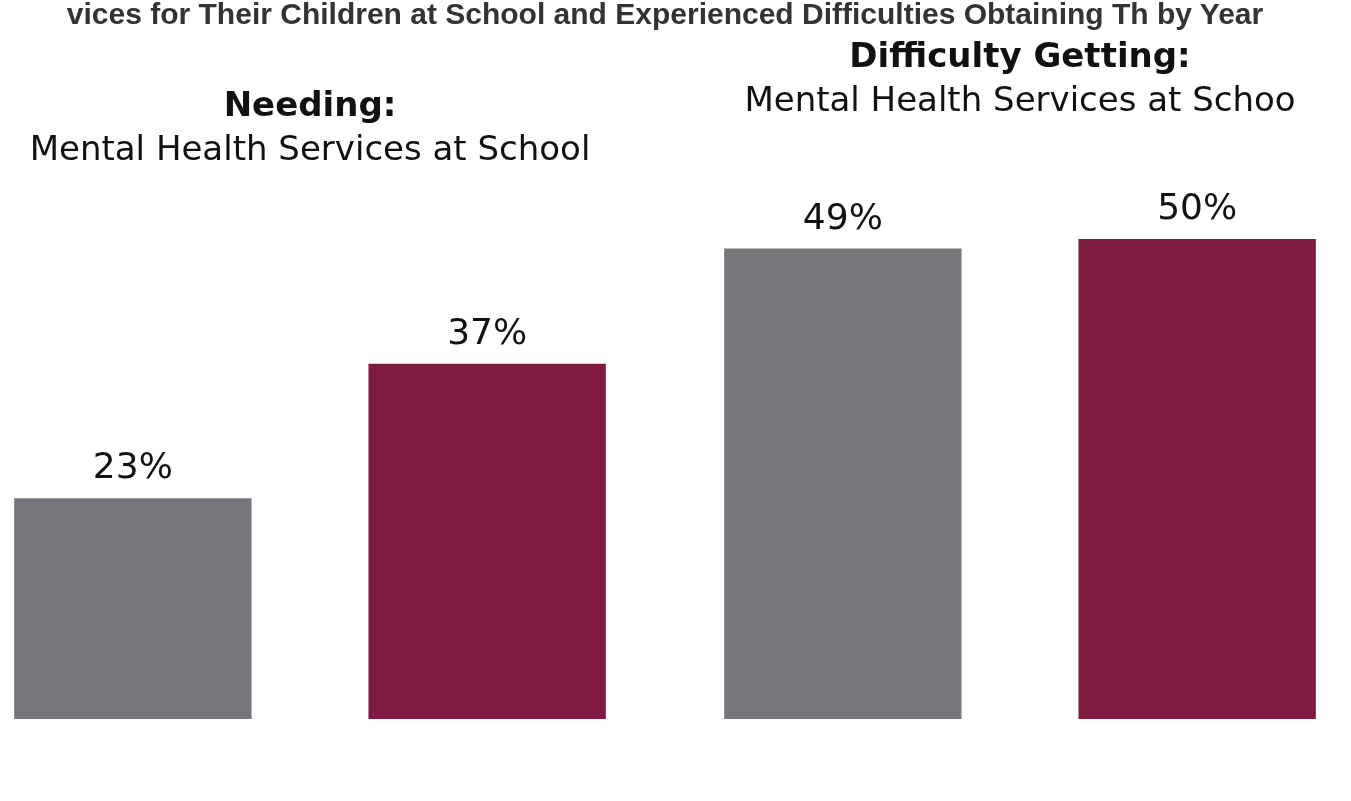 The height and width of the screenshot is (801, 1351). Describe the element at coordinates (1020, 99) in the screenshot. I see `text: Mental Health Services at Schoo` at that location.